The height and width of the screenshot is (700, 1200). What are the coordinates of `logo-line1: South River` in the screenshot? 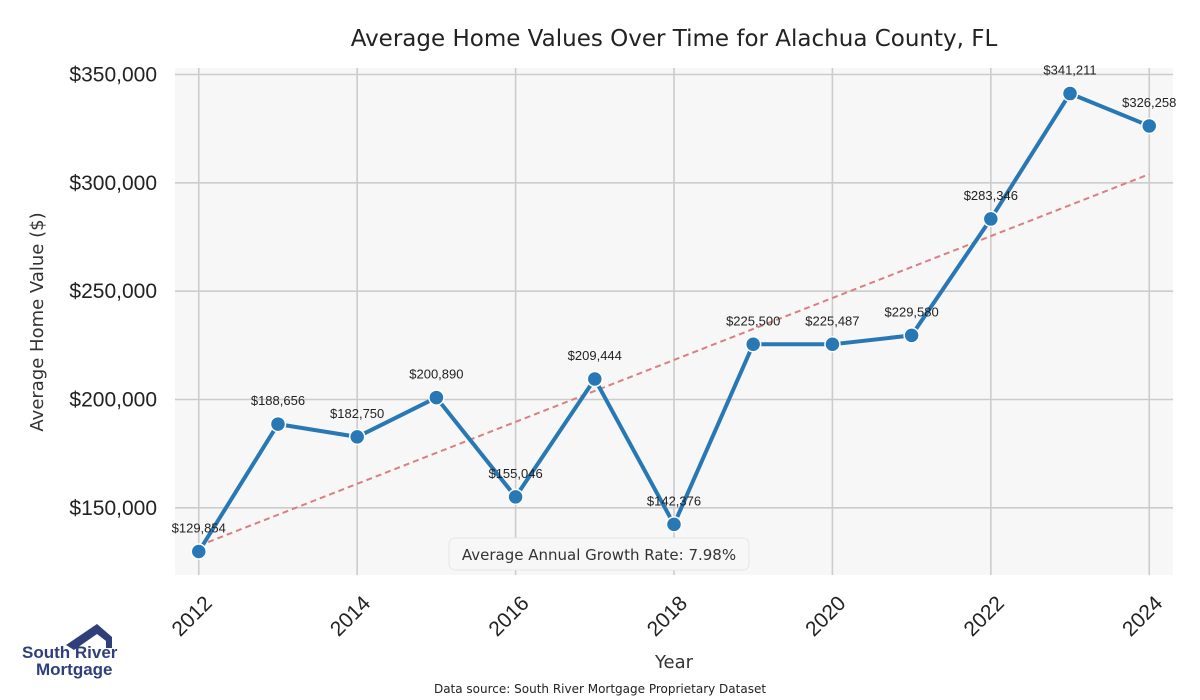 It's located at (70, 652).